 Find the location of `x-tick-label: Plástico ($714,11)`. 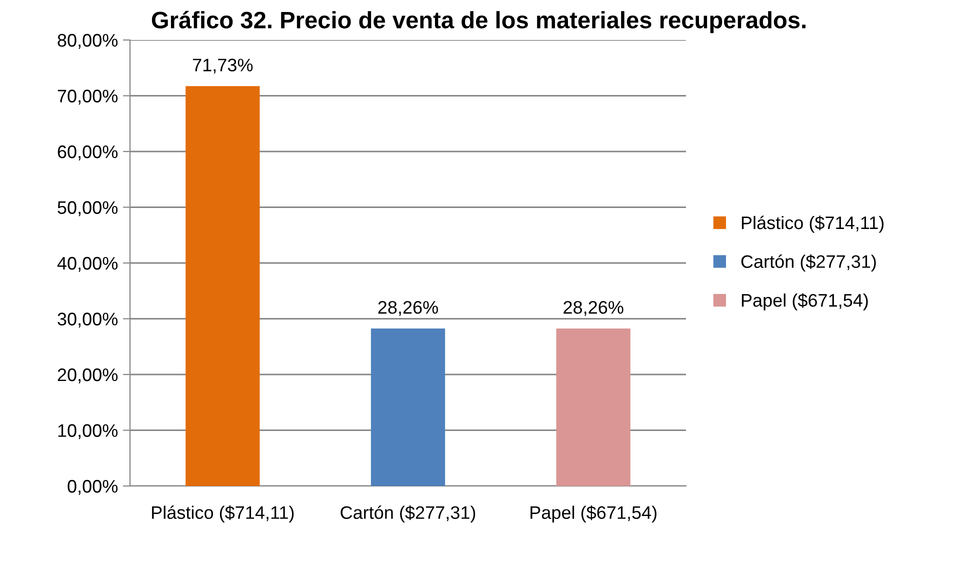

x-tick-label: Plástico ($714,11) is located at coordinates (223, 514).